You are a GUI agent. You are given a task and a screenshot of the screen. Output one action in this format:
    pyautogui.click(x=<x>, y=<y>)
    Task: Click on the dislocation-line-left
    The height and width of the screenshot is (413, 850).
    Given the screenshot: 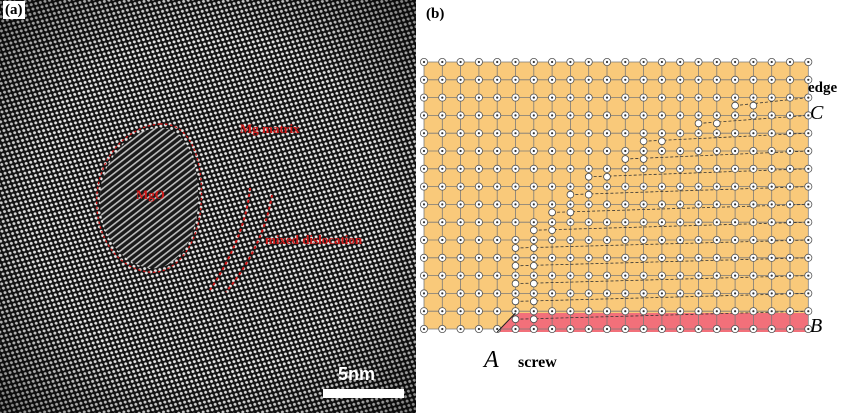 What is the action you would take?
    pyautogui.click(x=230, y=239)
    